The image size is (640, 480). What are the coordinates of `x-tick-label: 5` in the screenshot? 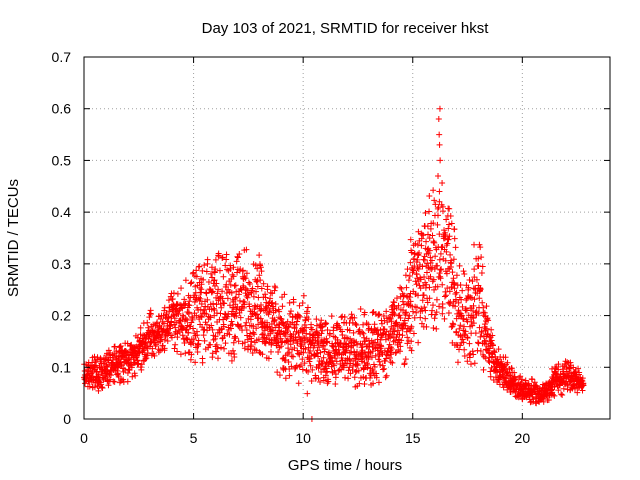 It's located at (194, 438).